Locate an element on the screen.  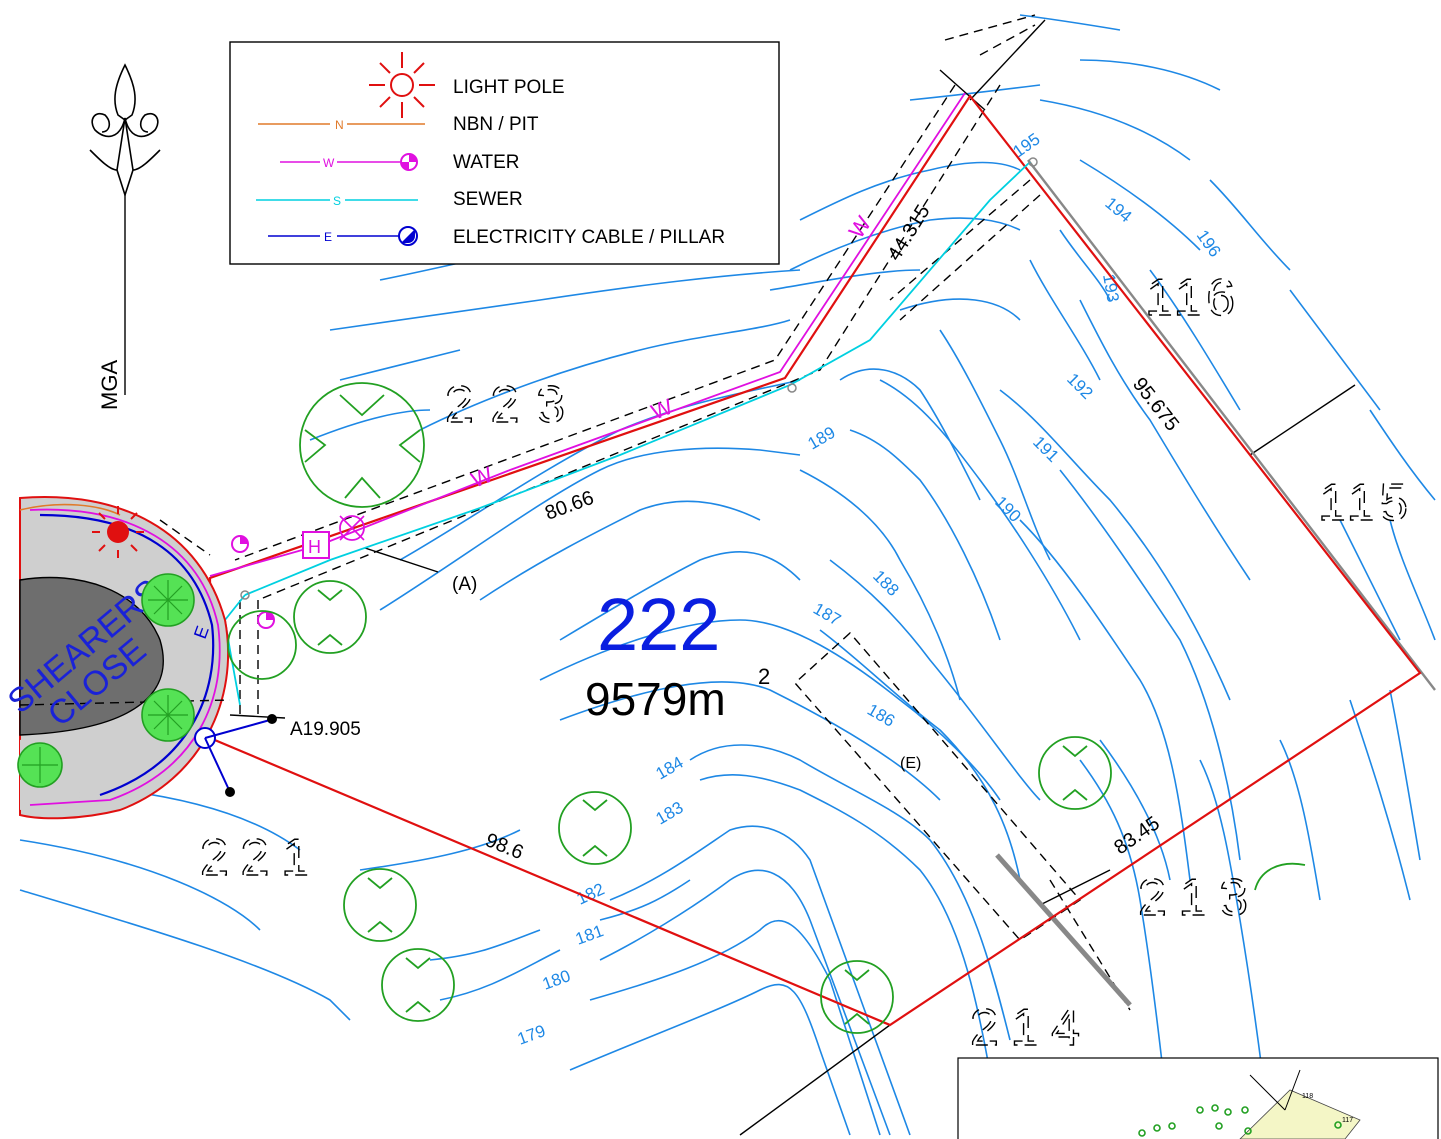
lot-area: 9579m is located at coordinates (655, 699).